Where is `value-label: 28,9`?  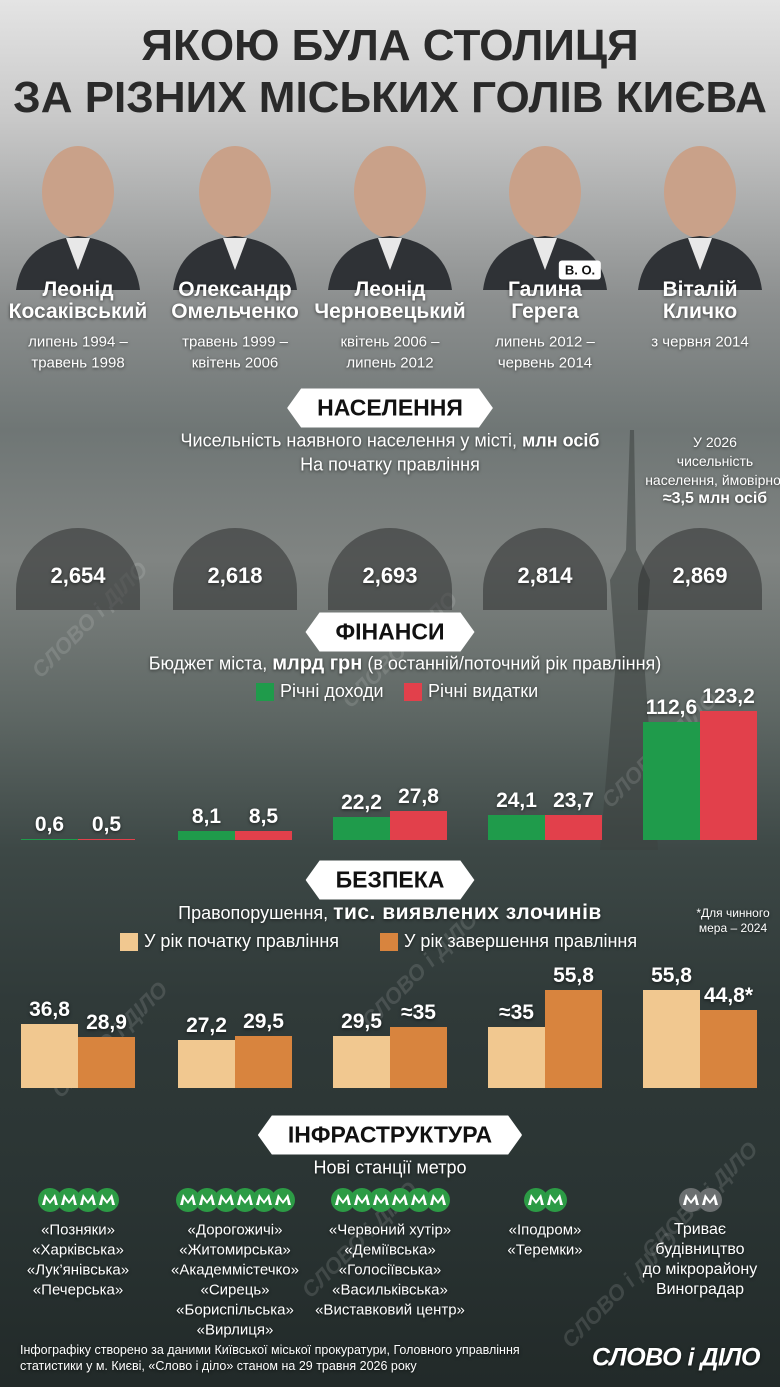
value-label: 28,9 is located at coordinates (106, 1023).